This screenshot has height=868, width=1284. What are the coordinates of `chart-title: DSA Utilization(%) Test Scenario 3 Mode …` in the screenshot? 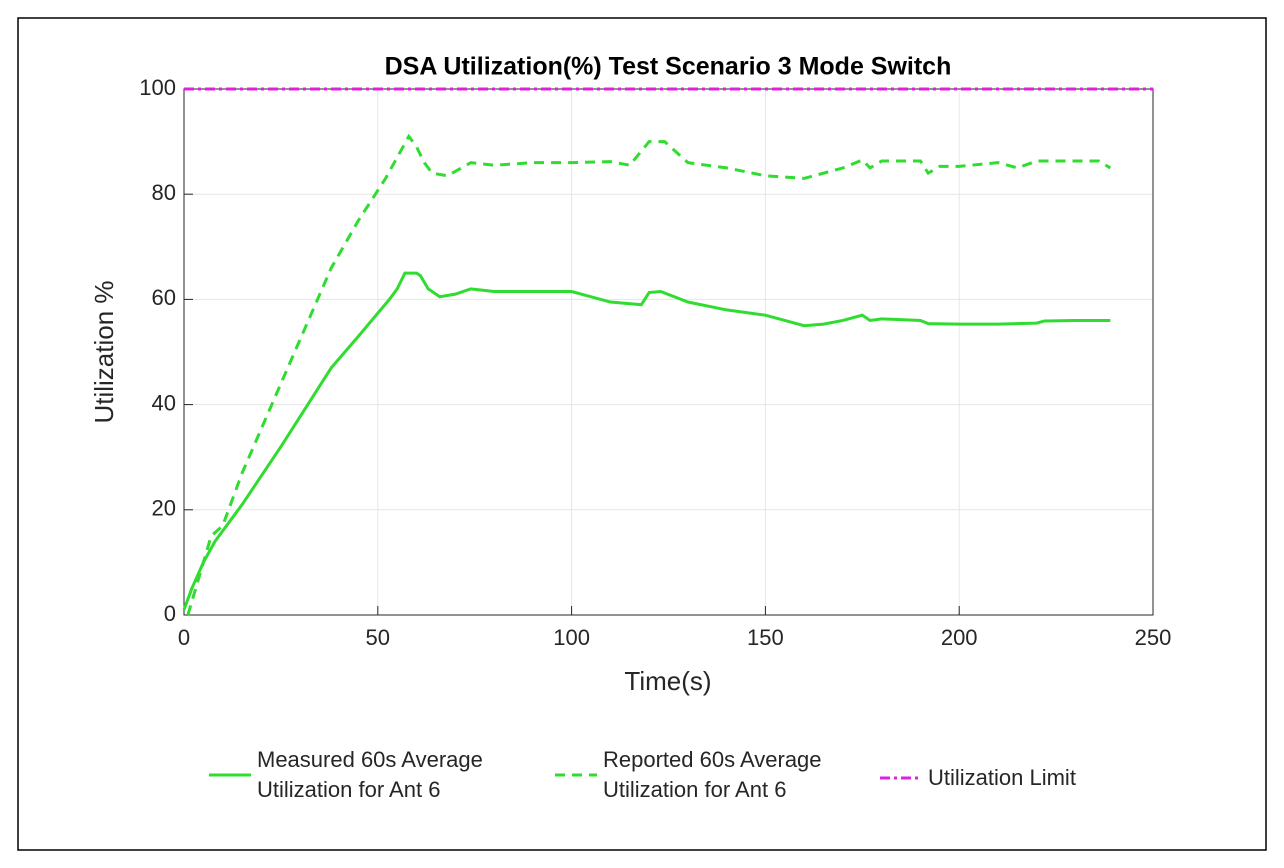 It's located at (668, 67).